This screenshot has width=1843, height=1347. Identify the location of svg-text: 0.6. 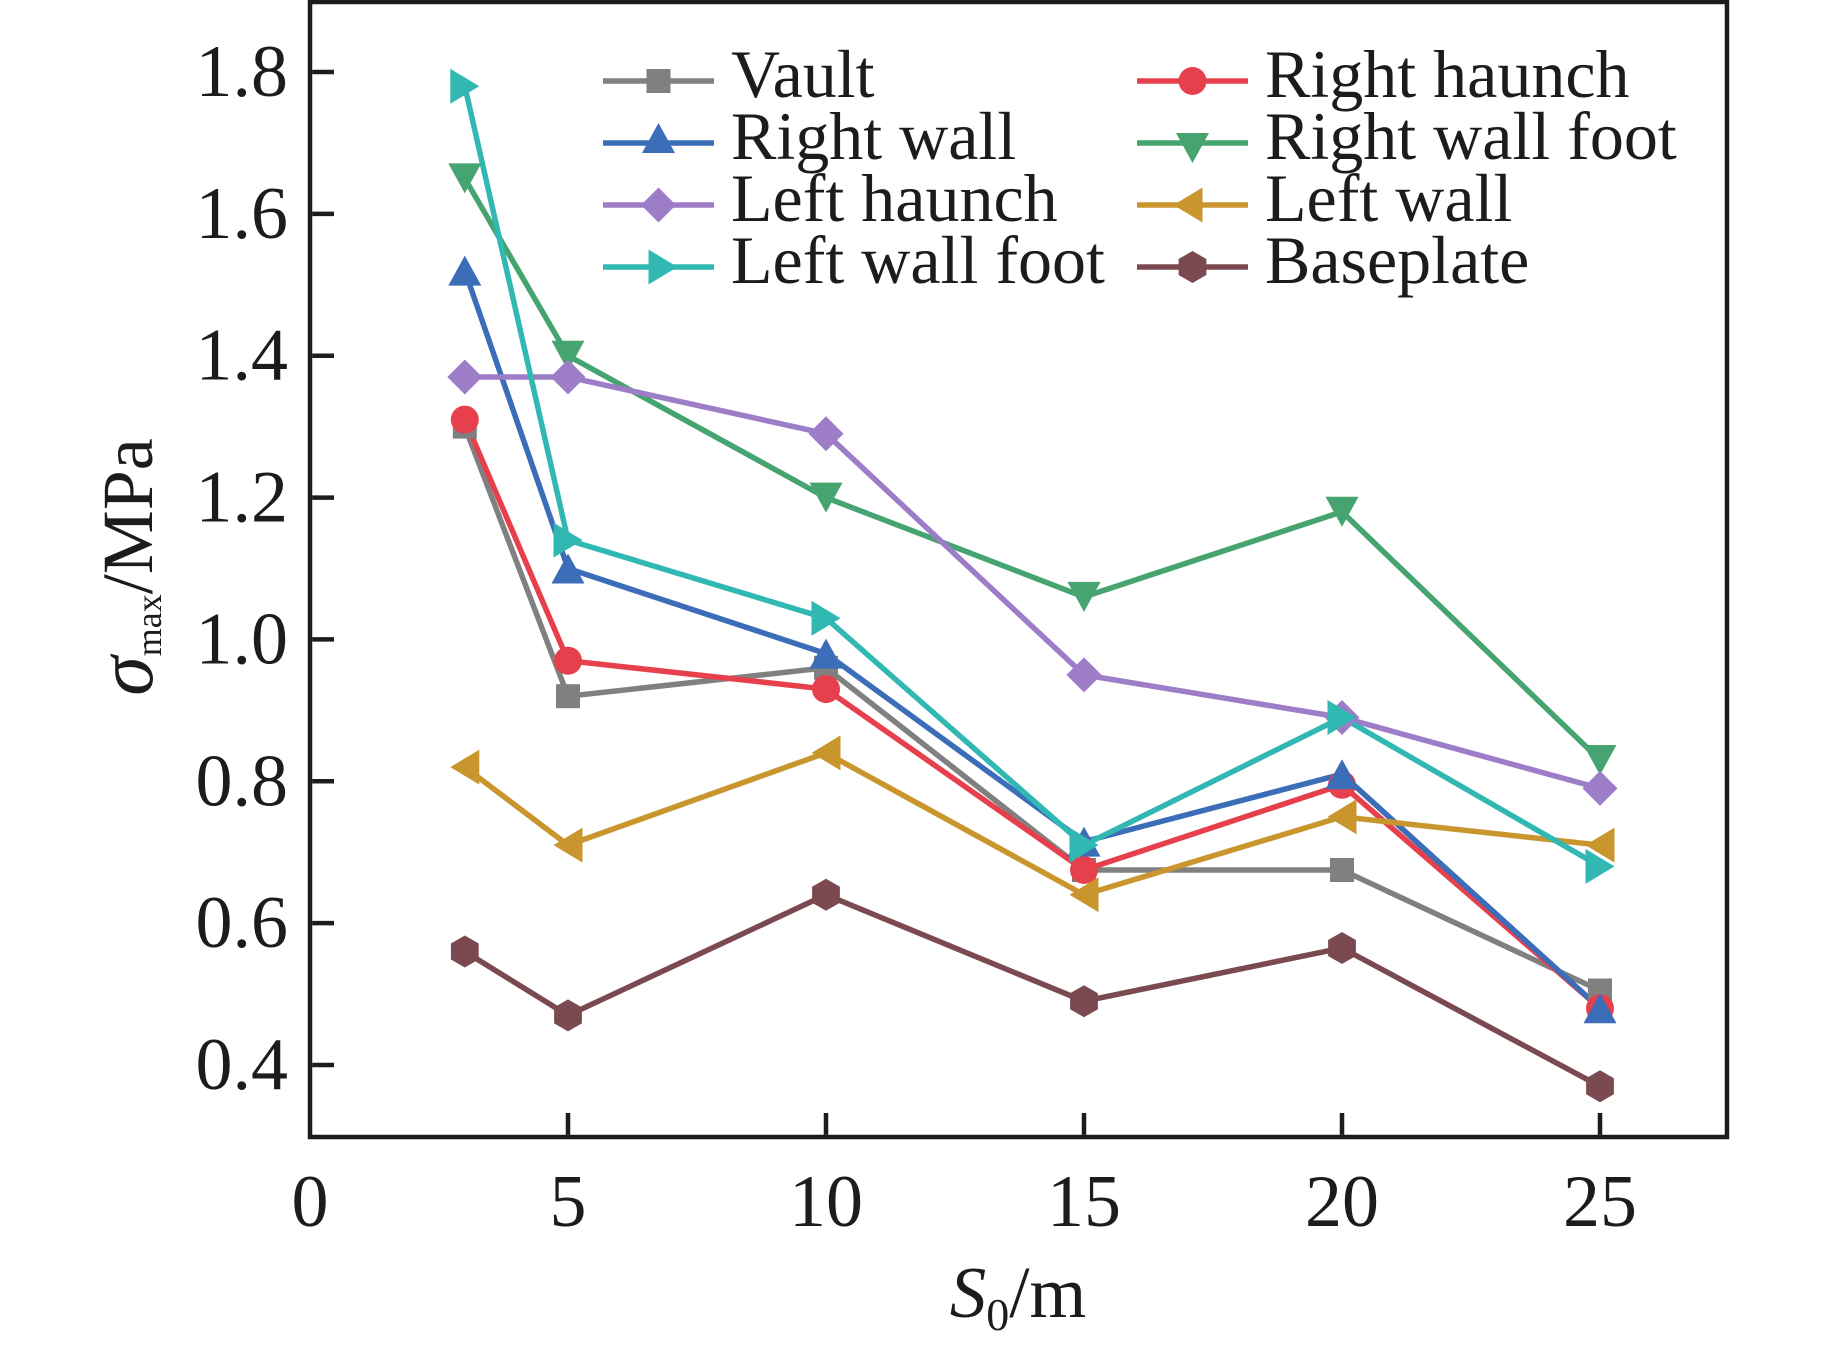
(242, 923).